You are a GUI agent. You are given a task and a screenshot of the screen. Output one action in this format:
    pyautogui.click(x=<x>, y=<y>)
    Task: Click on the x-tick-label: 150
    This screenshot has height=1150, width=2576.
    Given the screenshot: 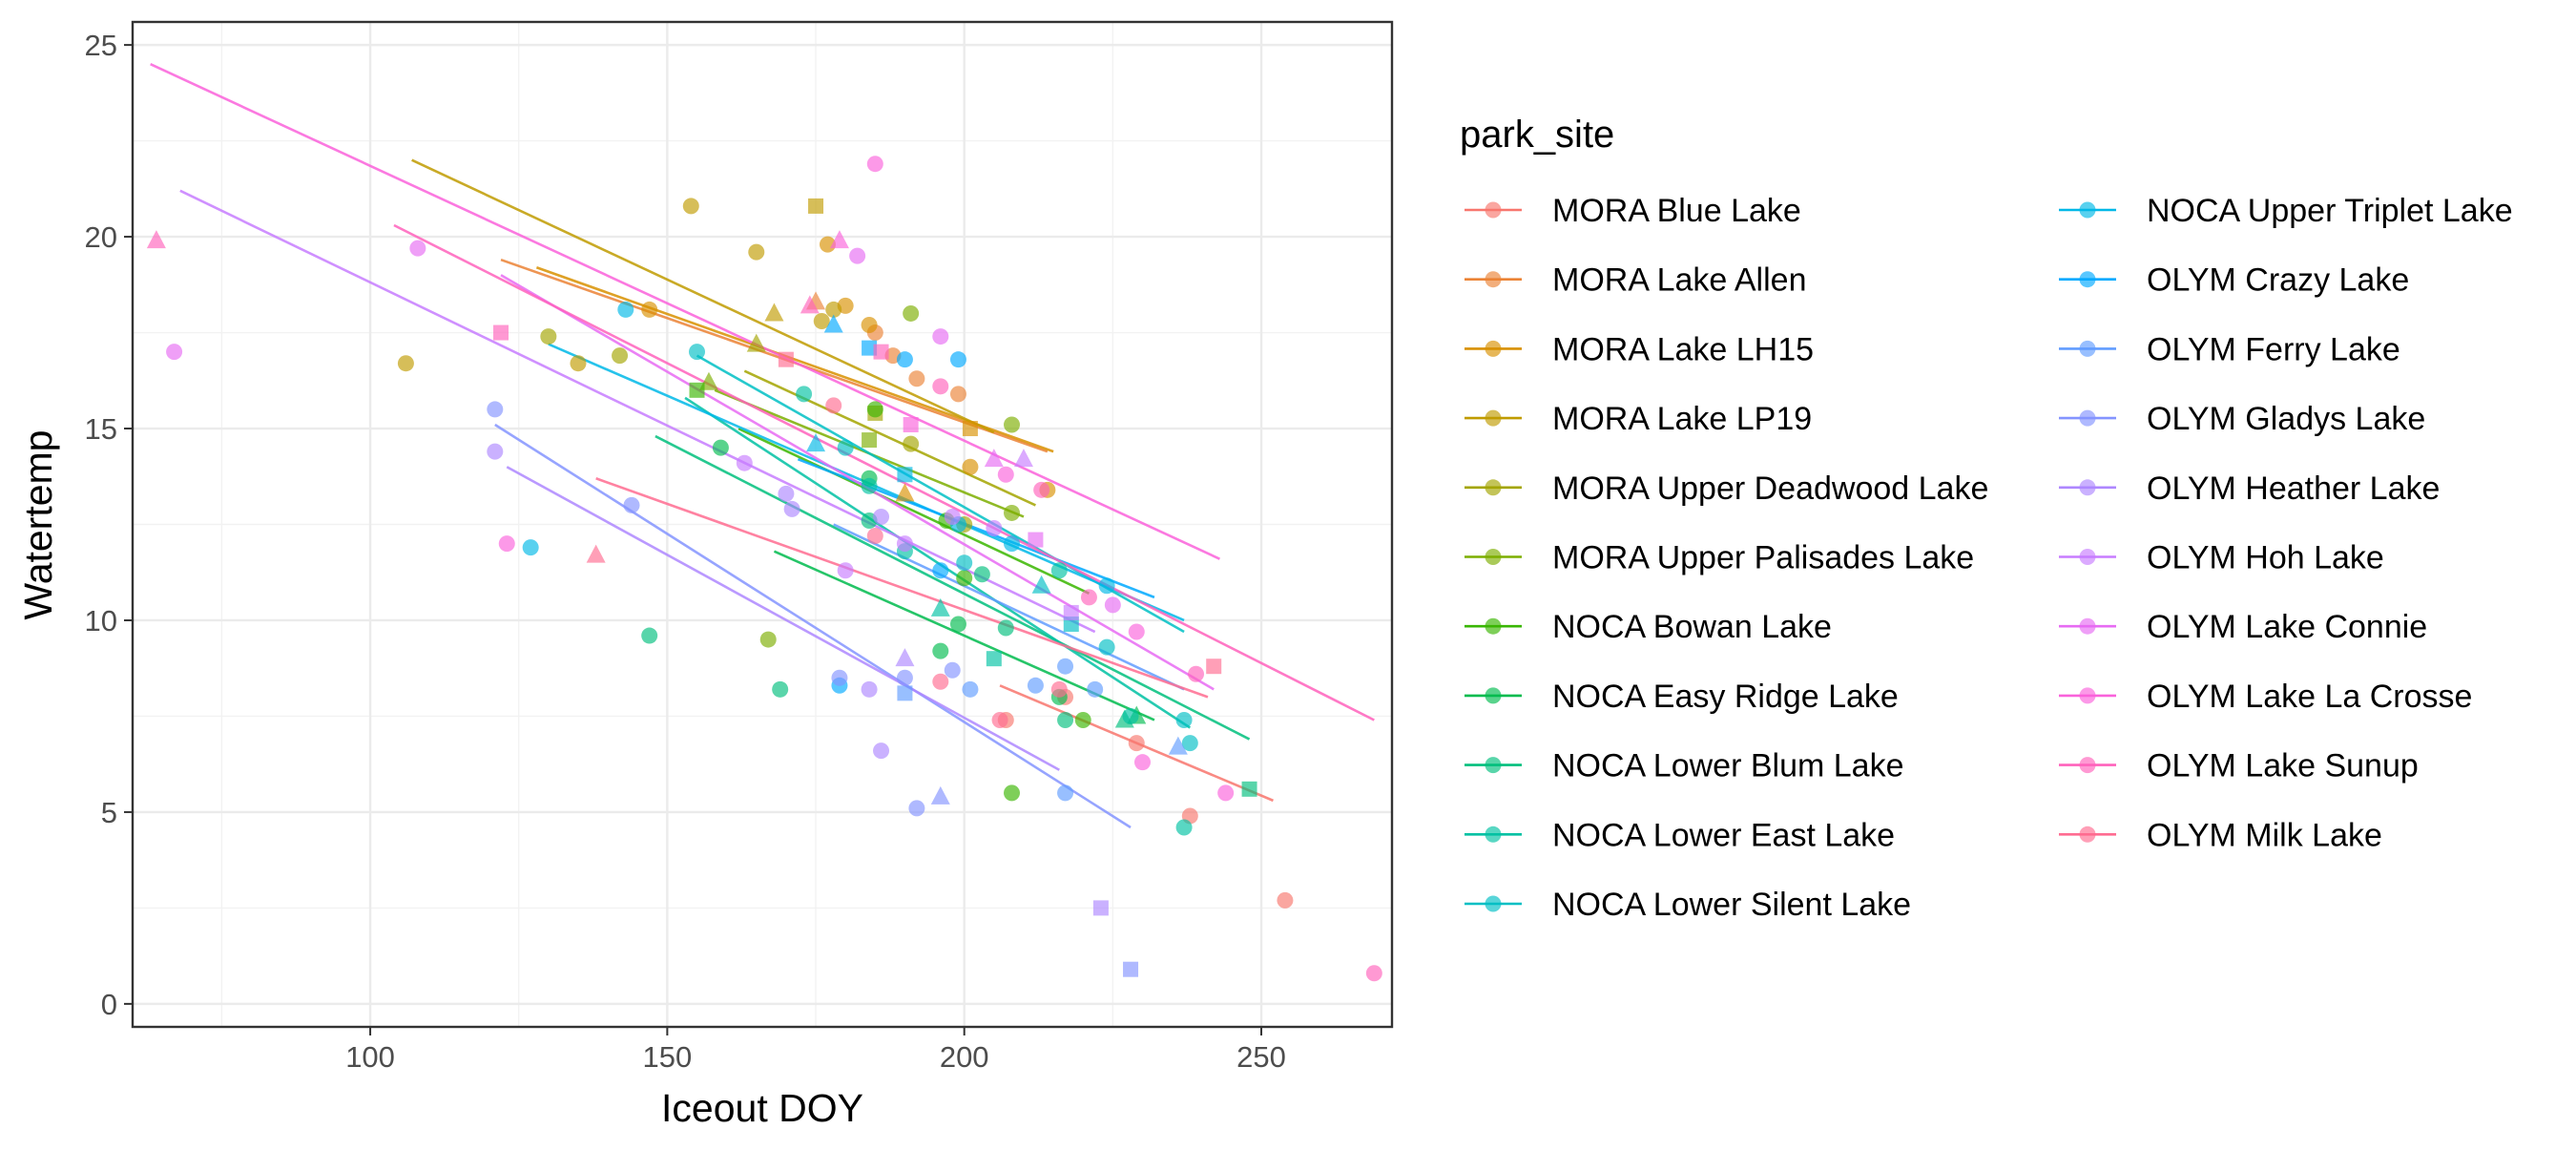 What is the action you would take?
    pyautogui.click(x=668, y=1057)
    